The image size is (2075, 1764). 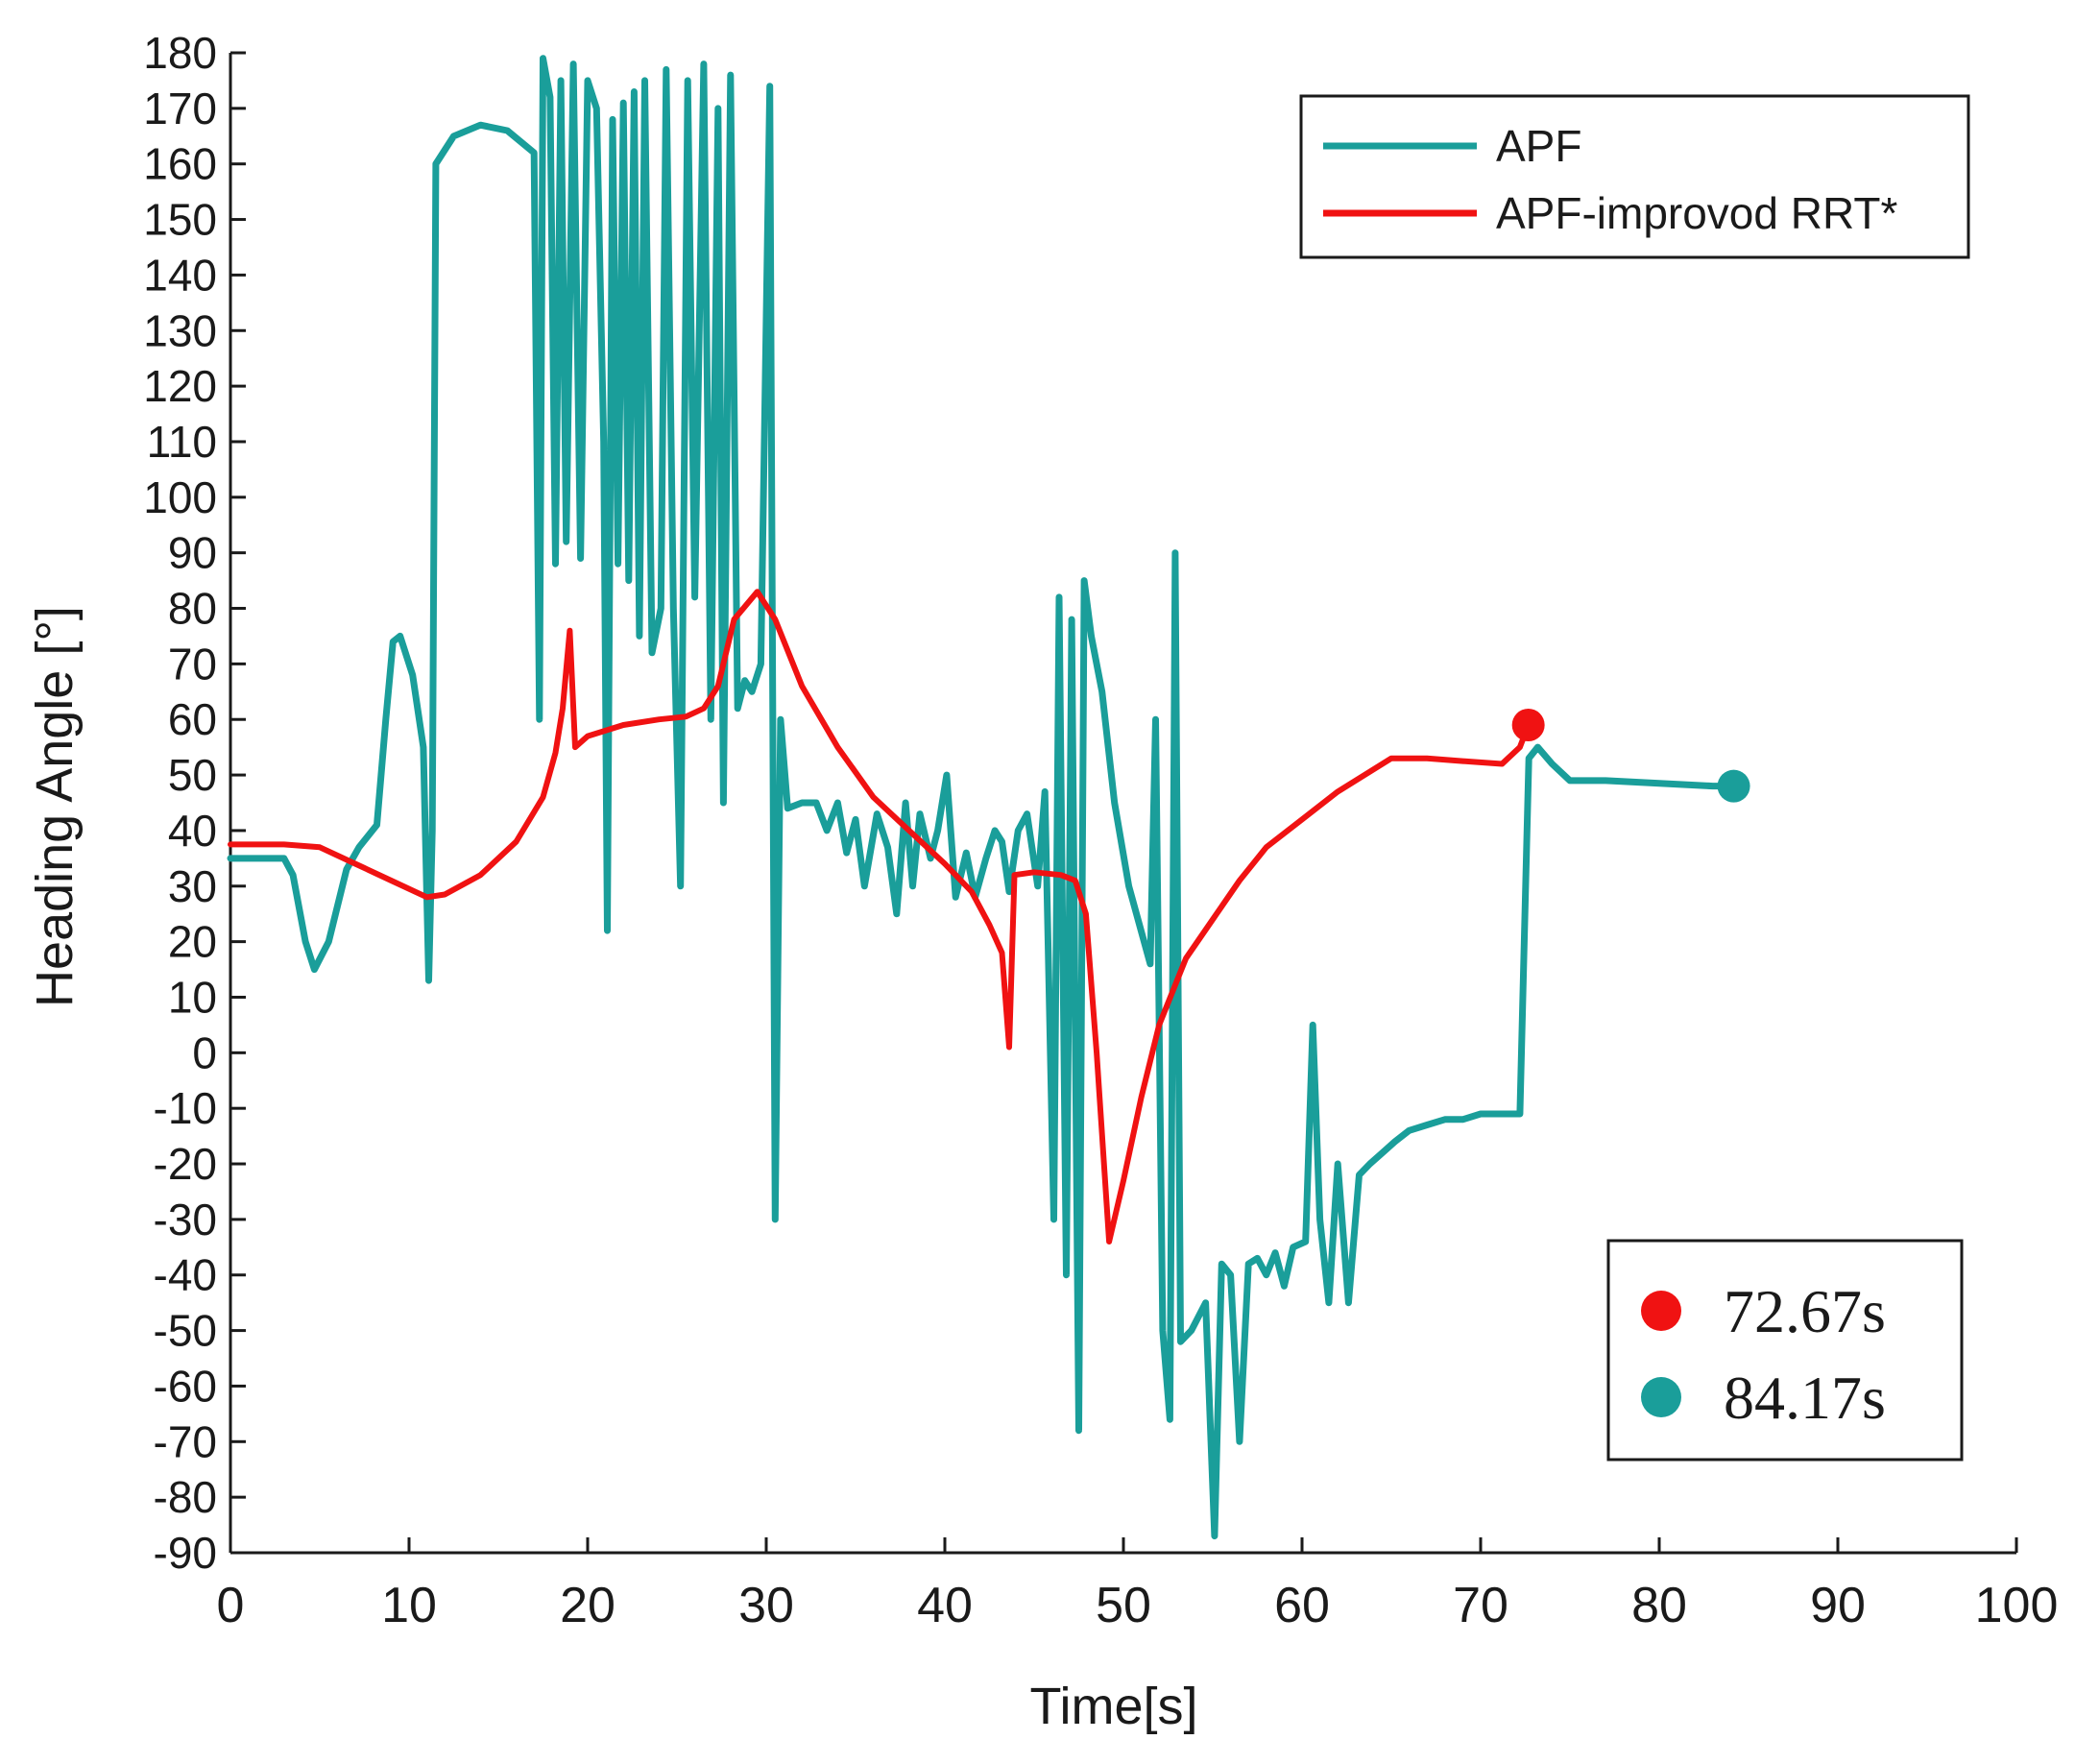 I want to click on x-tick-label: 90, so click(x=1838, y=1605).